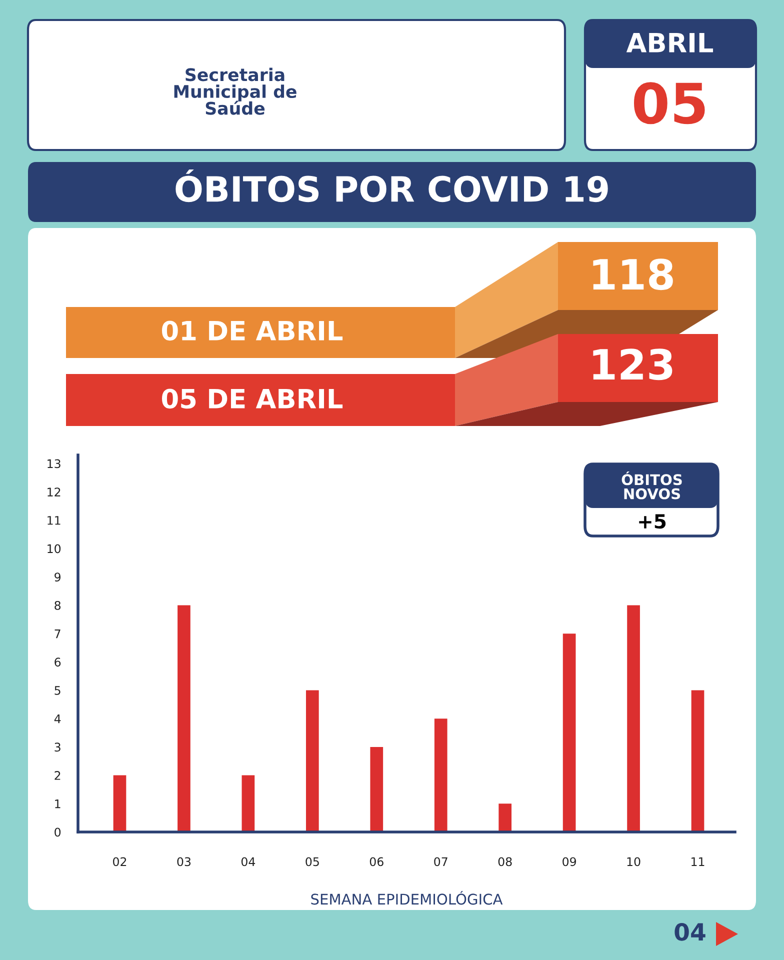  What do you see at coordinates (57, 804) in the screenshot?
I see `y-tick-label: 1` at bounding box center [57, 804].